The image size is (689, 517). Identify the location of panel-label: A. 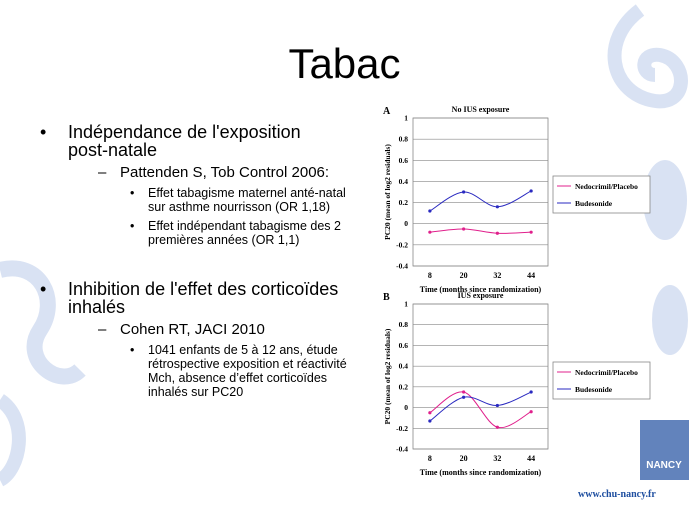
(387, 111).